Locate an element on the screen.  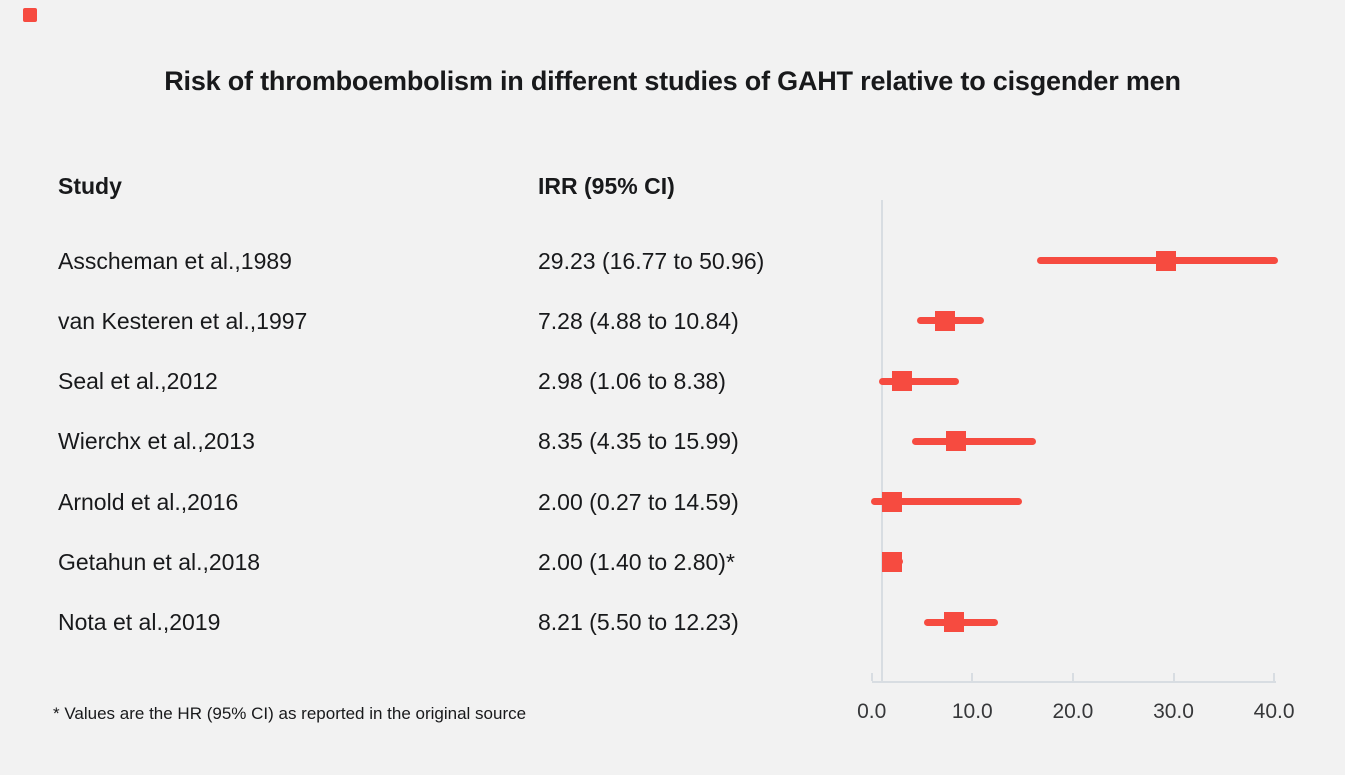
x-tick-label: 10.0 is located at coordinates (972, 711).